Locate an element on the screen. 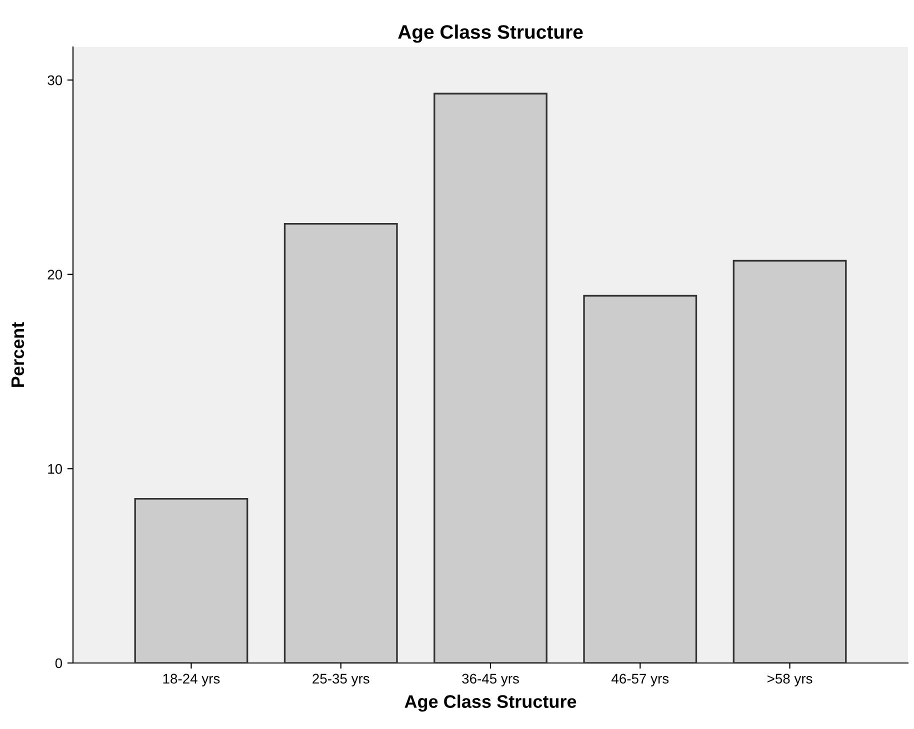 The width and height of the screenshot is (914, 729). x-tick-label: 18-24 yrs is located at coordinates (191, 680).